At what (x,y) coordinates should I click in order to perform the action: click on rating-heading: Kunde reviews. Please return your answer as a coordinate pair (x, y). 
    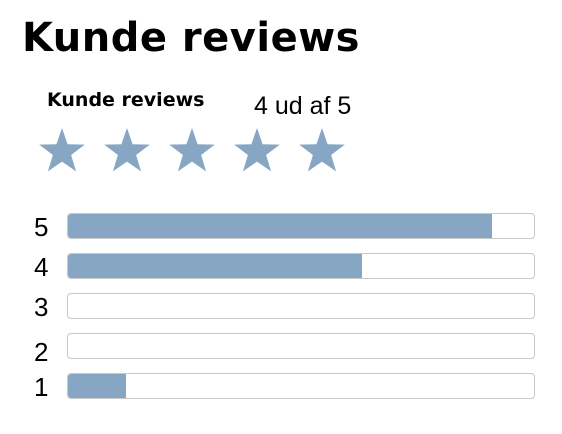
    Looking at the image, I should click on (126, 100).